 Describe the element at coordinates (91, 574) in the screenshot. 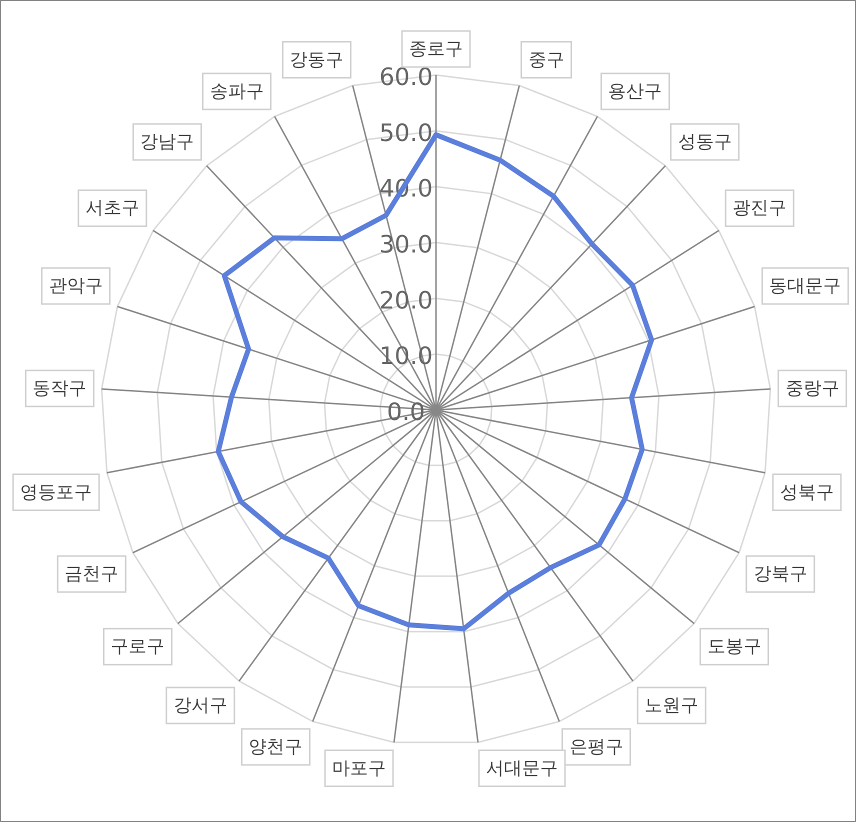

I see `spoke-label: 금천구` at that location.